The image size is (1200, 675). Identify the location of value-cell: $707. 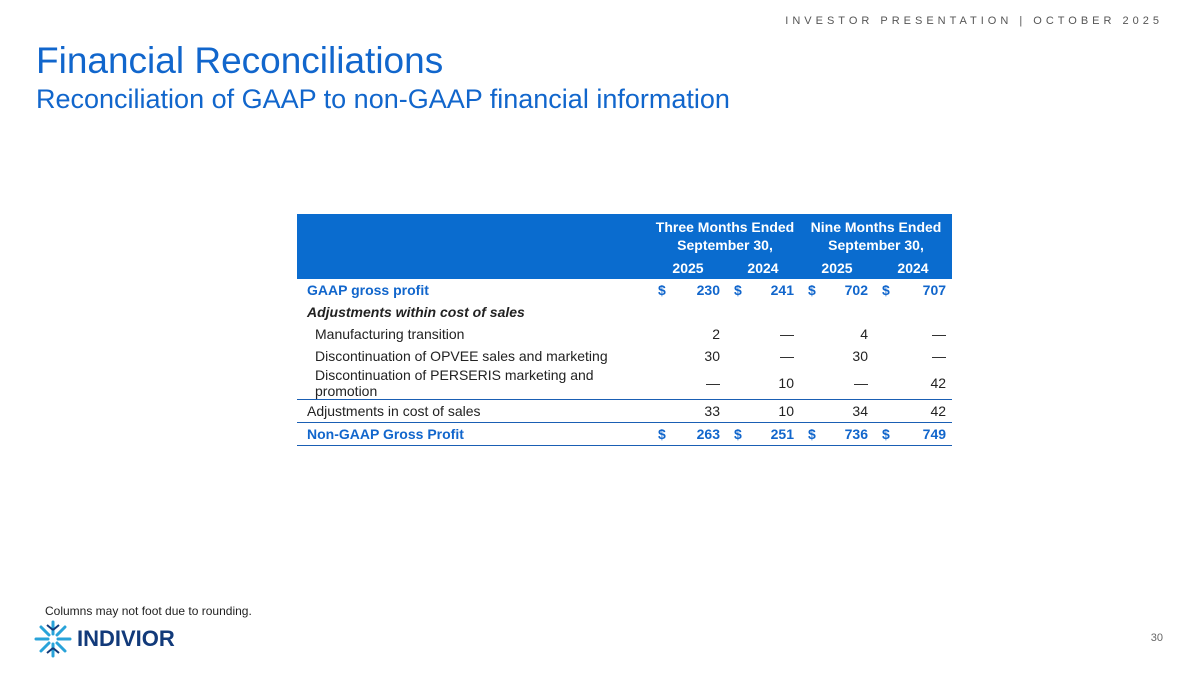
(913, 290).